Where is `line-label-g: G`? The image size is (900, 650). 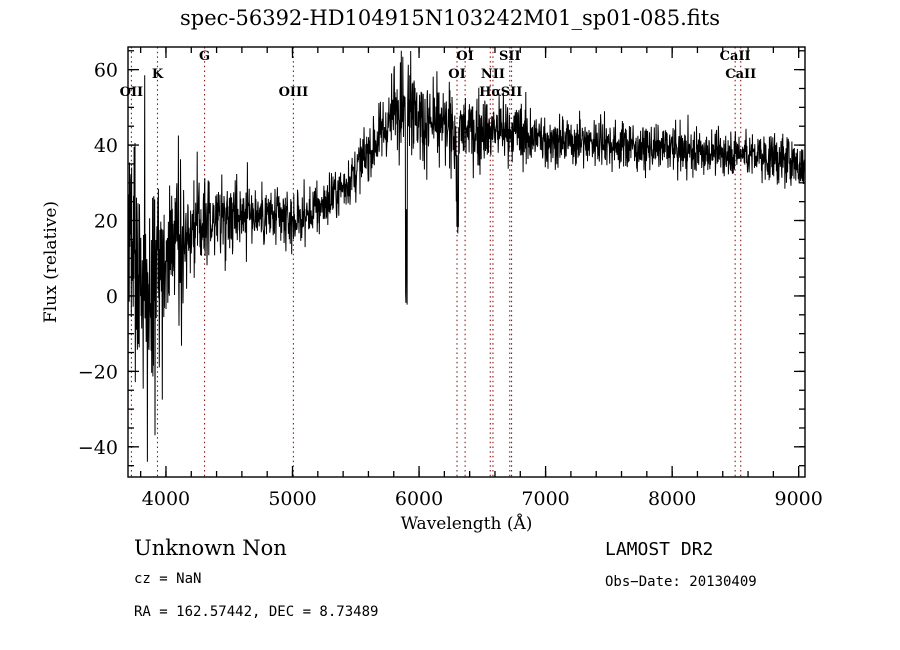
line-label-g: G is located at coordinates (204, 56).